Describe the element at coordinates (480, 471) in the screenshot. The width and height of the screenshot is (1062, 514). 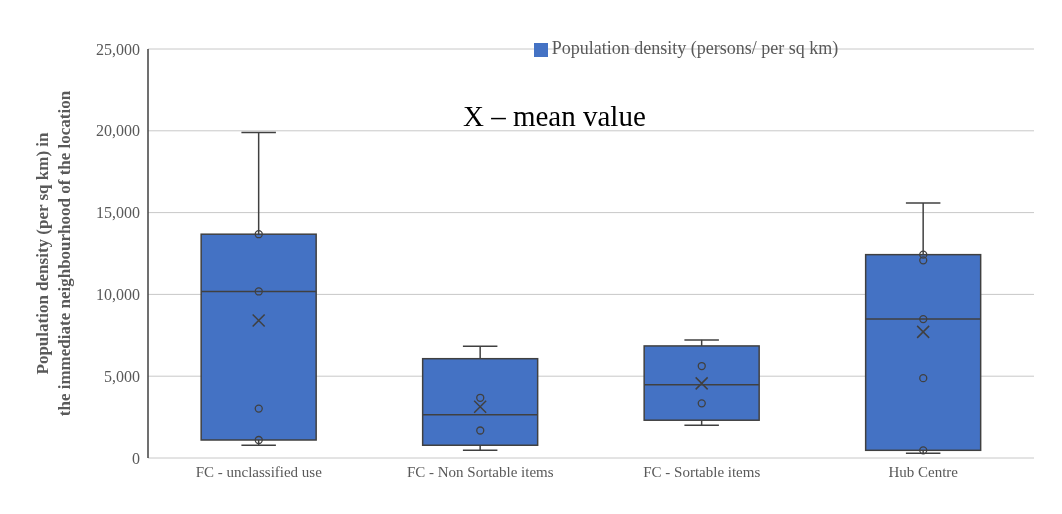
I see `x-tick-label: FC - Non Sortable items` at that location.